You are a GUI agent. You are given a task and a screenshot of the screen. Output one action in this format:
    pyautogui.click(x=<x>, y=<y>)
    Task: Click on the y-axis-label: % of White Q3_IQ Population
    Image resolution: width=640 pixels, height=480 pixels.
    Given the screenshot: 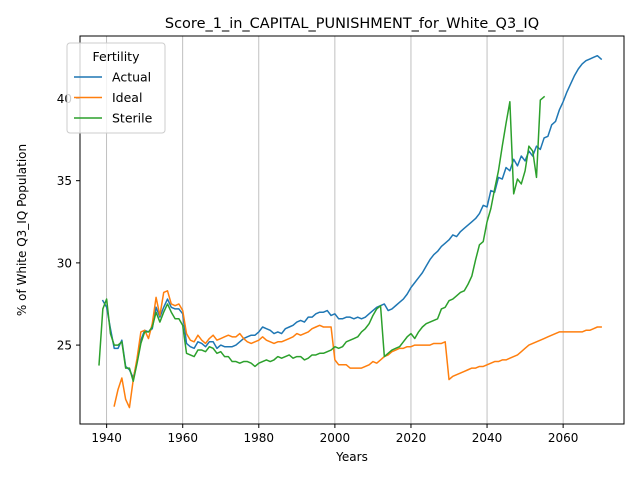 What is the action you would take?
    pyautogui.click(x=22, y=230)
    